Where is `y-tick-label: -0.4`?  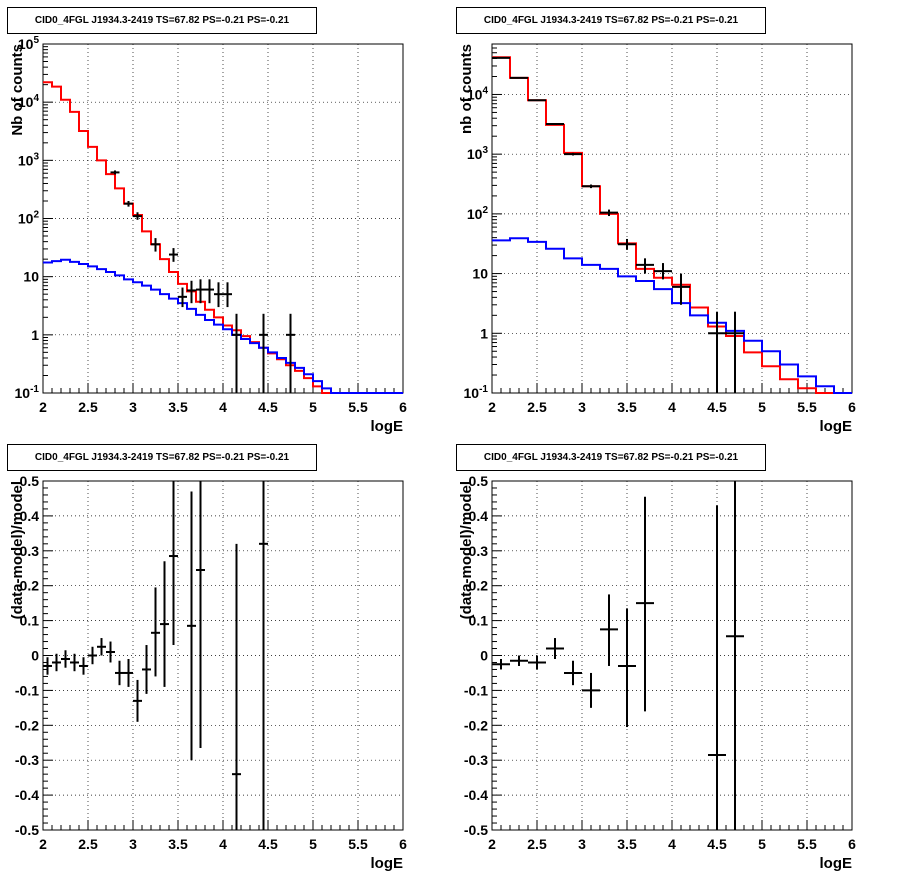
y-tick-label: -0.4 is located at coordinates (27, 795).